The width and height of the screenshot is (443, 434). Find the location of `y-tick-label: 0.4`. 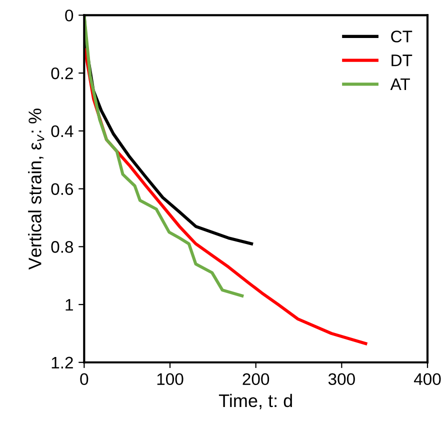

y-tick-label: 0.4 is located at coordinates (62, 131).